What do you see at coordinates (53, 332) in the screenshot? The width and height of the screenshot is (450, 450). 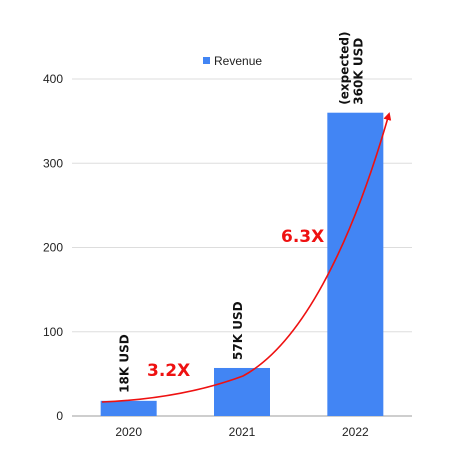 I see `y-tick-label: 100` at bounding box center [53, 332].